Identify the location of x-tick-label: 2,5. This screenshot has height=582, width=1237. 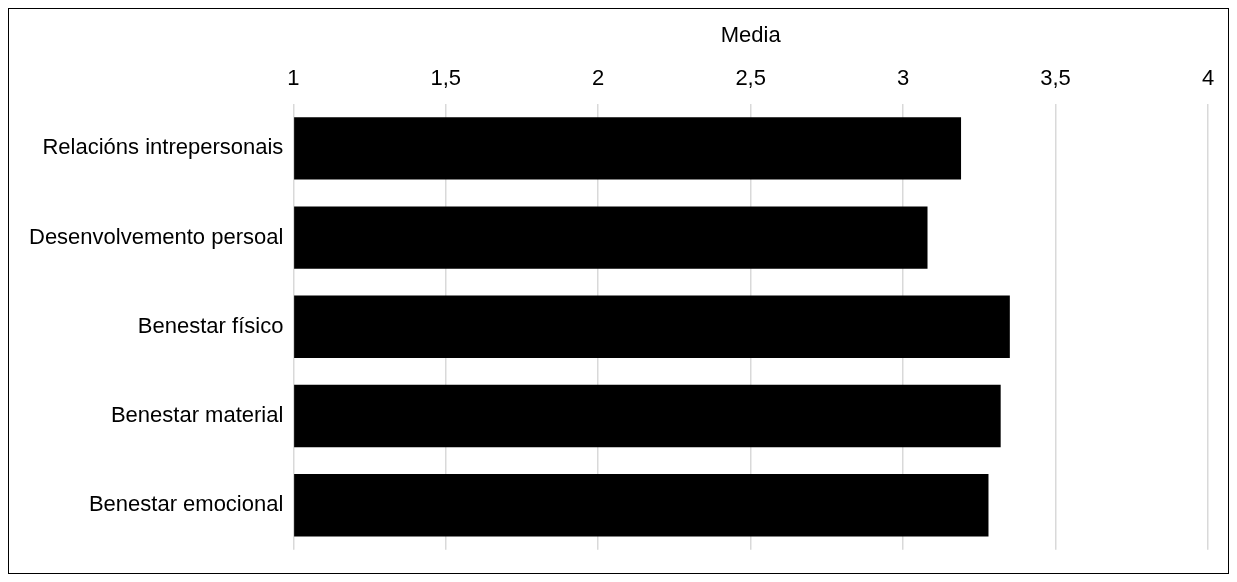
(750, 77).